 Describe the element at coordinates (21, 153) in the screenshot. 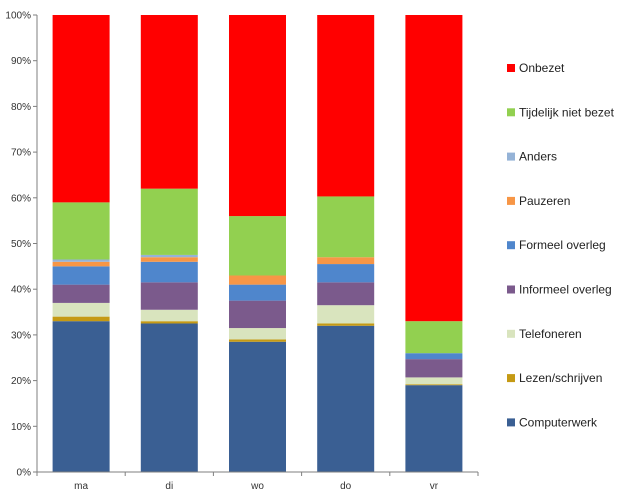

I see `y-tick-label: 70%` at that location.